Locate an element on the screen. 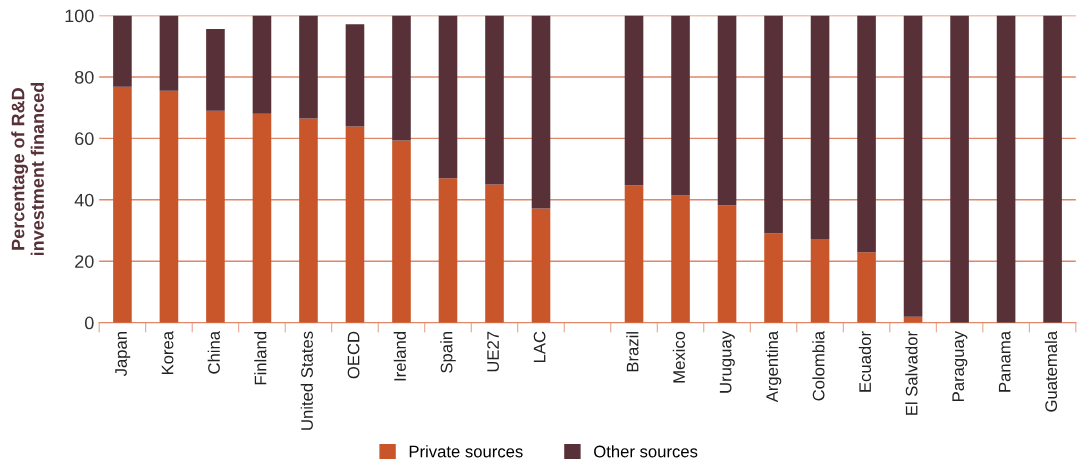 The image size is (1078, 471). x-tick-label: Finland is located at coordinates (260, 358).